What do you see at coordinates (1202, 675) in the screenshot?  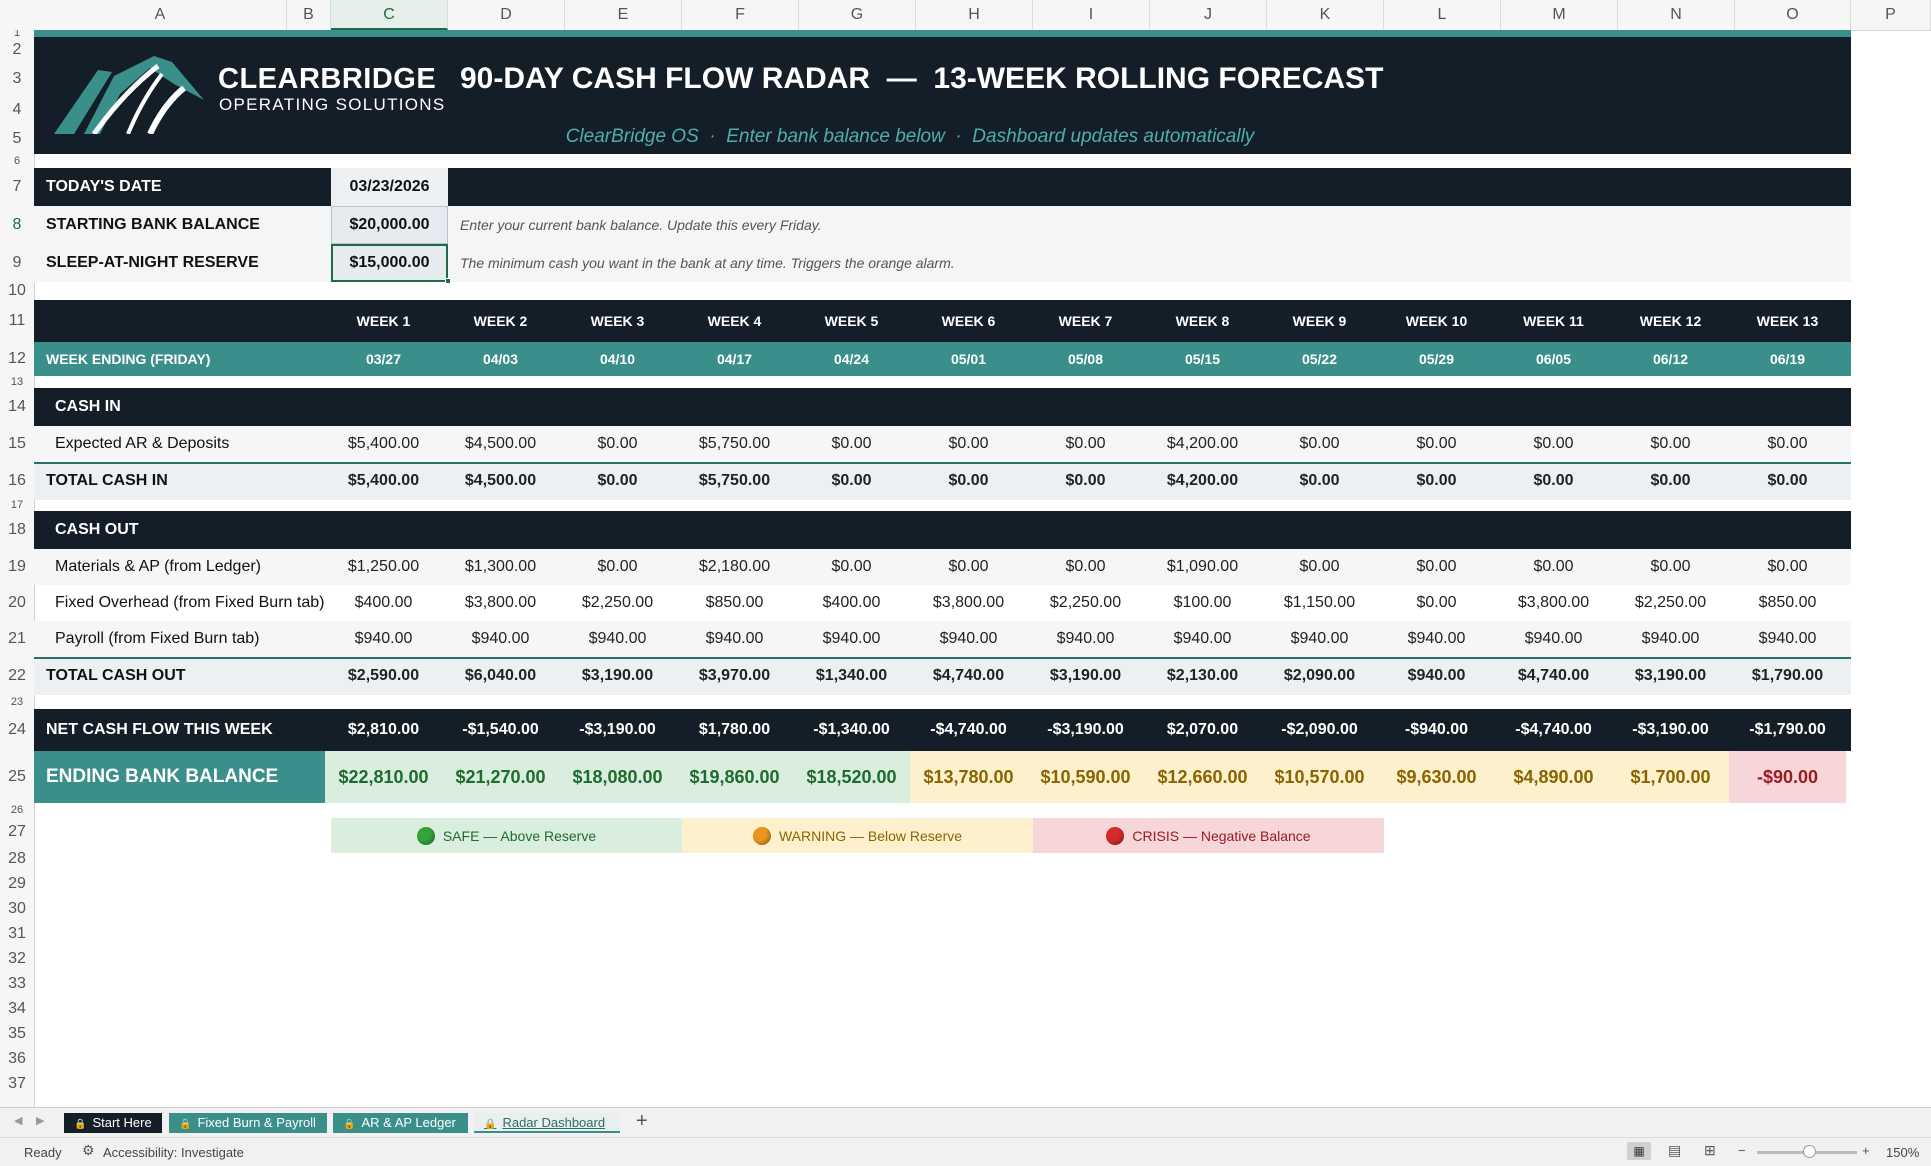 I see `total-cash-out-cell: $2,130.00` at bounding box center [1202, 675].